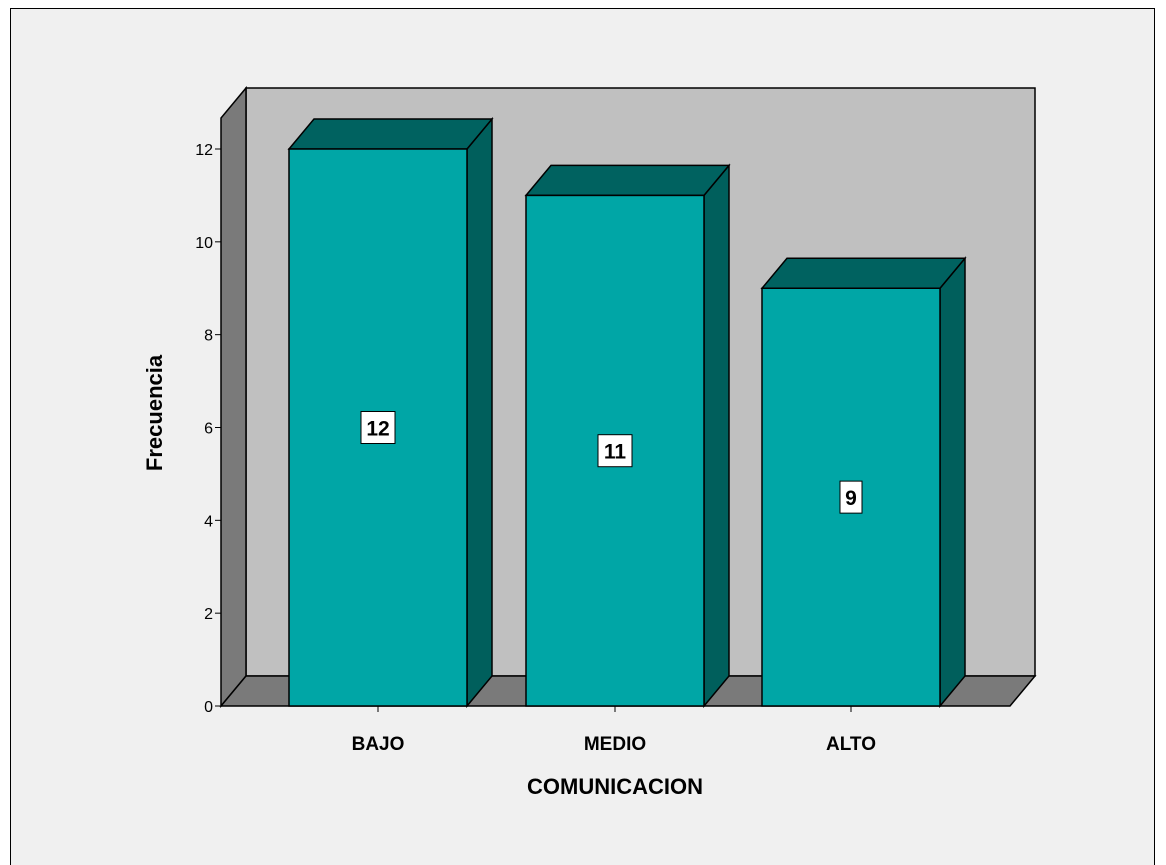  I want to click on x-axis-title: COMUNICACION, so click(615, 786).